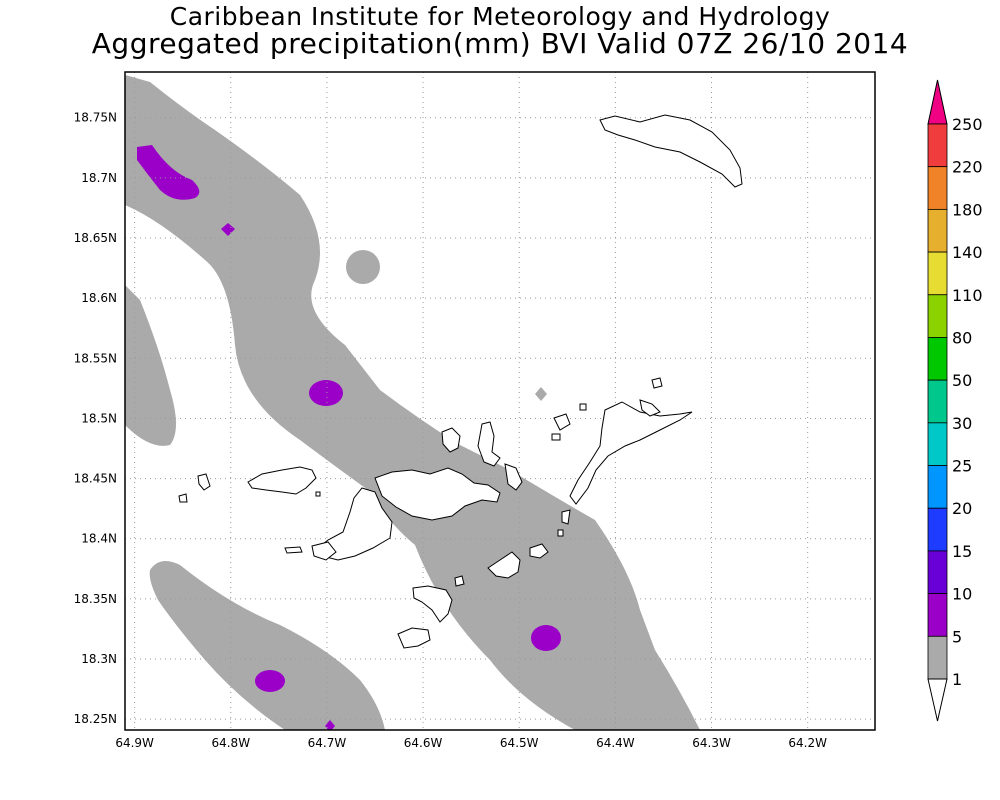  What do you see at coordinates (957, 636) in the screenshot?
I see `colorbar-label: 5` at bounding box center [957, 636].